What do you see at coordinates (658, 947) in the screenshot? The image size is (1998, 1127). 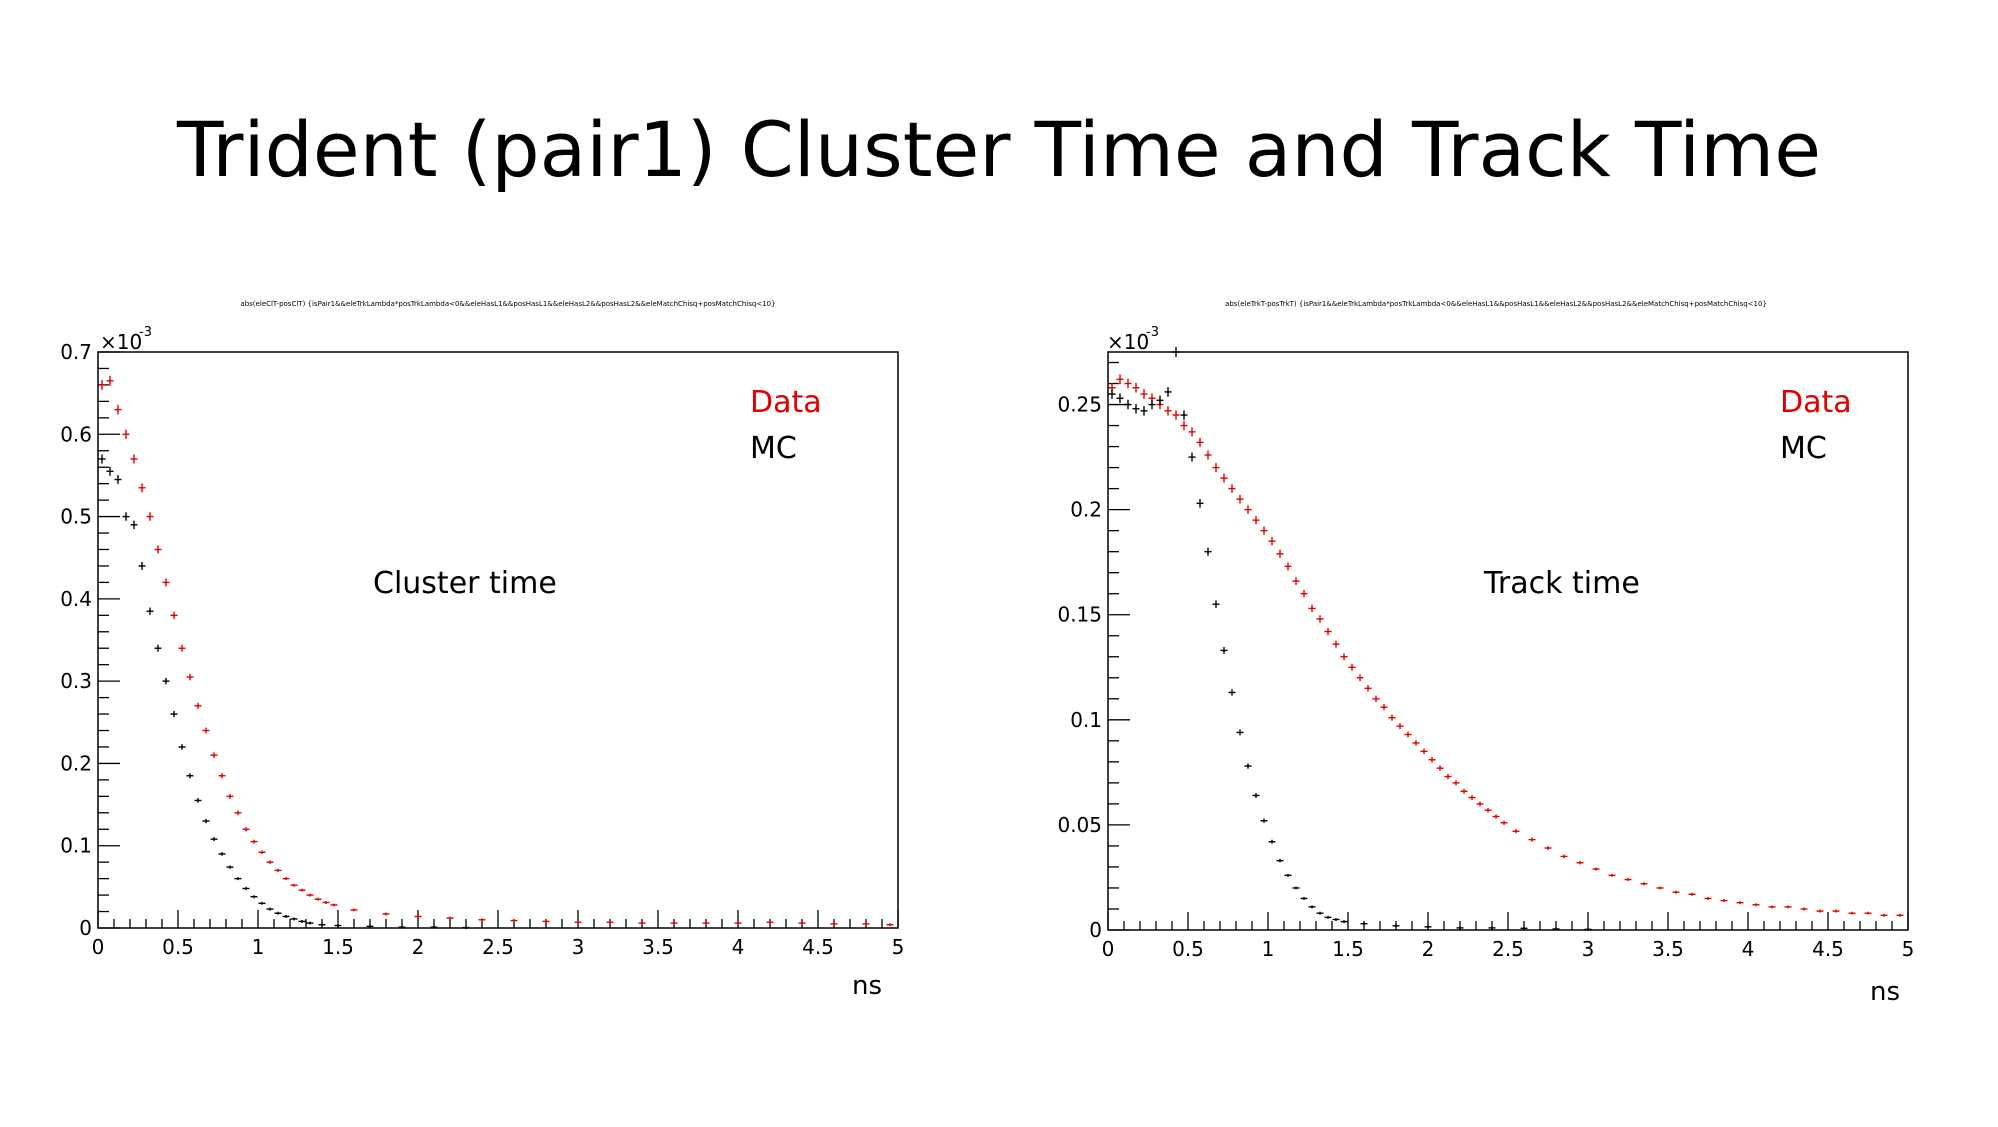 I see `x-tick-label: 3.5` at bounding box center [658, 947].